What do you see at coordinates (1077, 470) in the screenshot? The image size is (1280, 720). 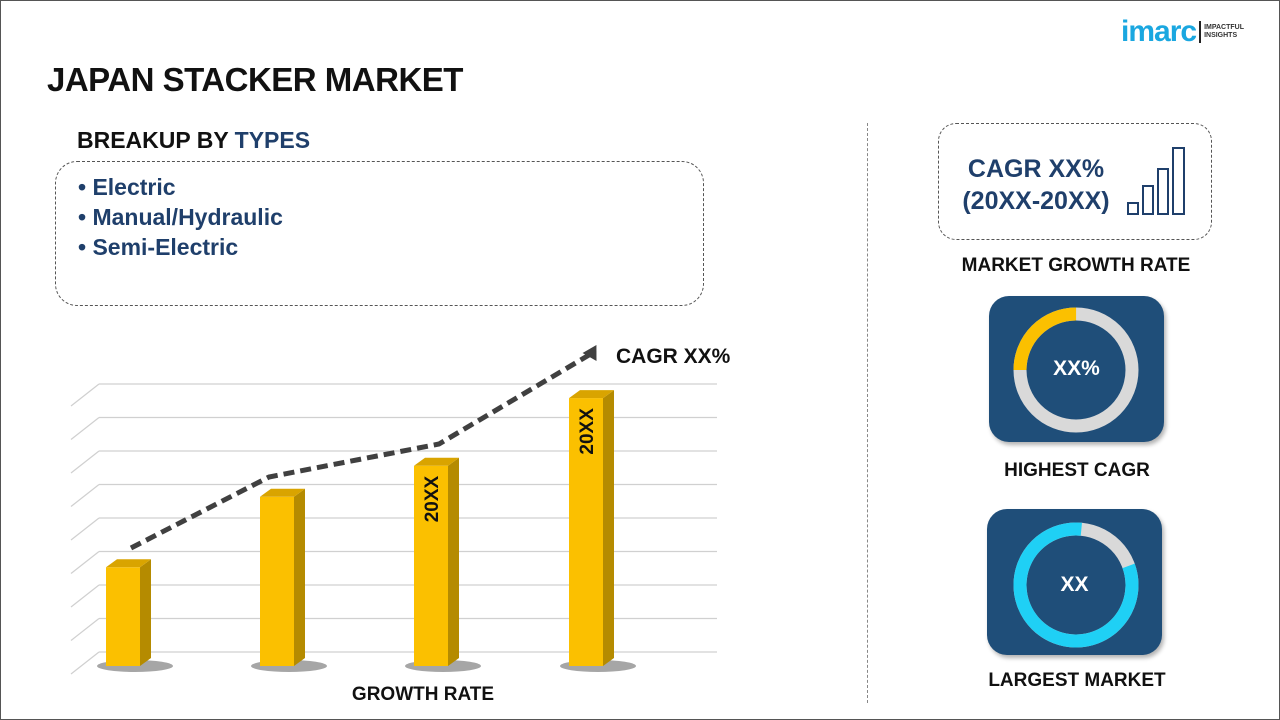 I see `highest-cagr-label: HIGHEST CAGR` at bounding box center [1077, 470].